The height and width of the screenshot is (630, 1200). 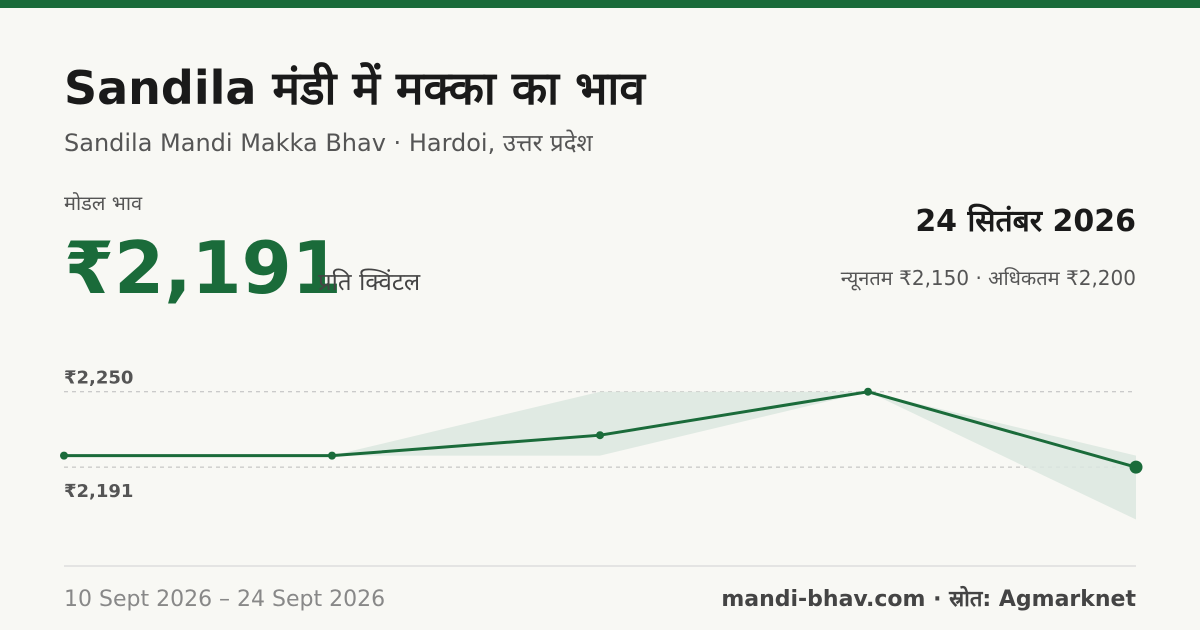 I want to click on y-tick-label: ₹2,250, so click(x=98, y=378).